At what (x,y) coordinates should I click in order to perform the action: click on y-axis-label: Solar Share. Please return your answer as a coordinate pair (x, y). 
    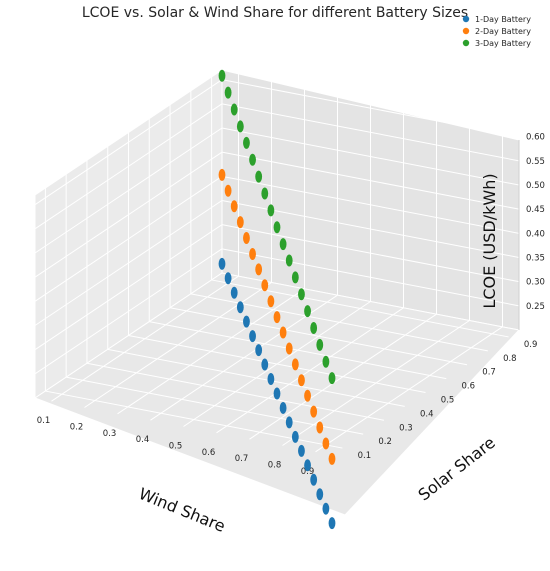
    Looking at the image, I should click on (457, 469).